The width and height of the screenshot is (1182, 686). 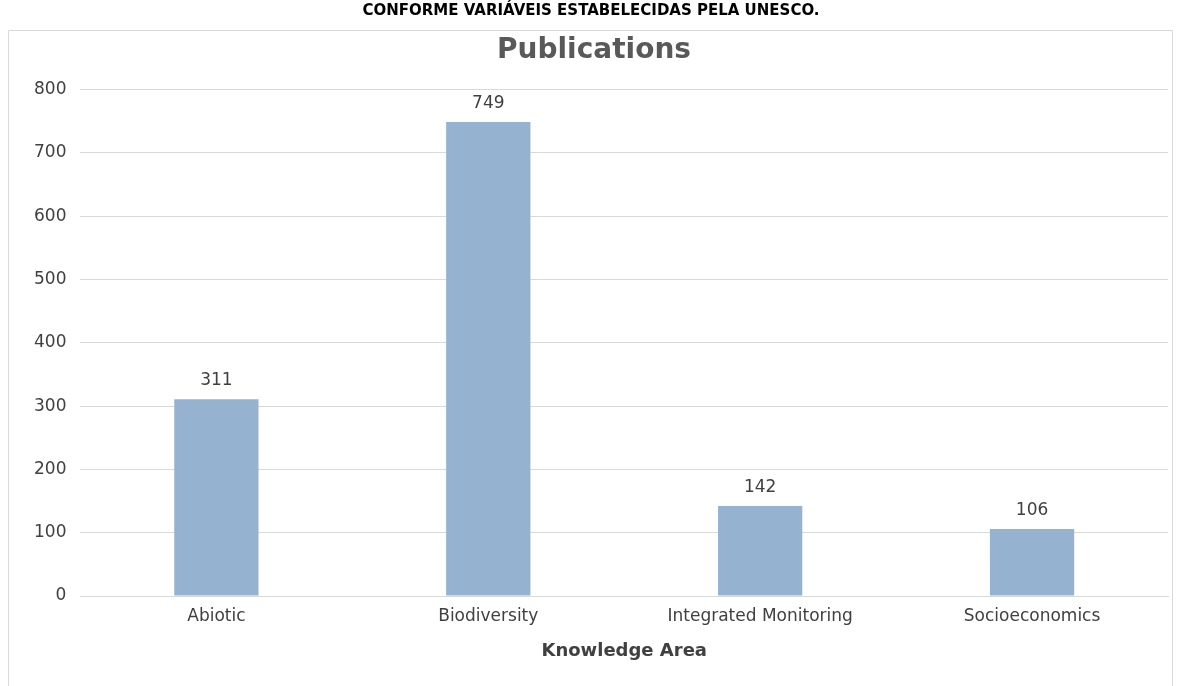 I want to click on data-label: 106, so click(x=1032, y=508).